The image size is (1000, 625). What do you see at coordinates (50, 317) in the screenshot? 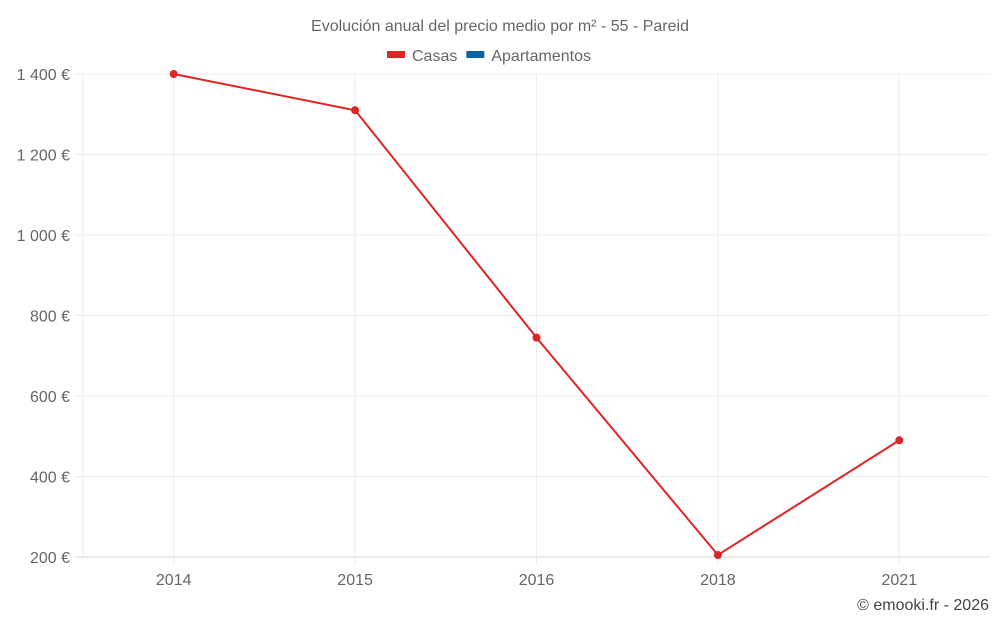
I see `y-tick-label: 800 €` at bounding box center [50, 317].